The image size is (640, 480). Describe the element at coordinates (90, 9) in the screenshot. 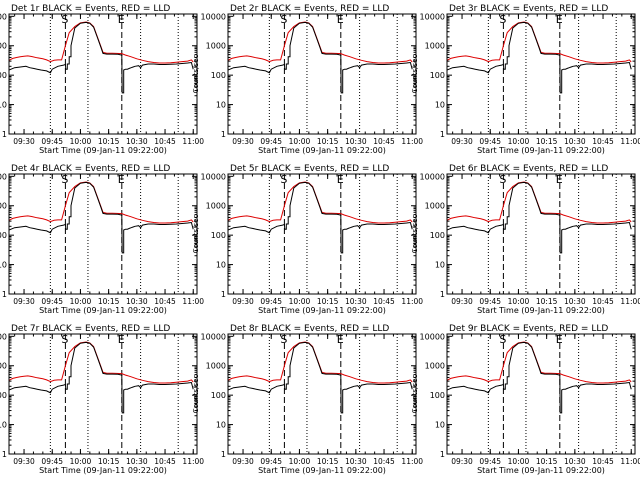

I see `panel-title: Det 1r BLACK = Events, RED = LLD` at that location.